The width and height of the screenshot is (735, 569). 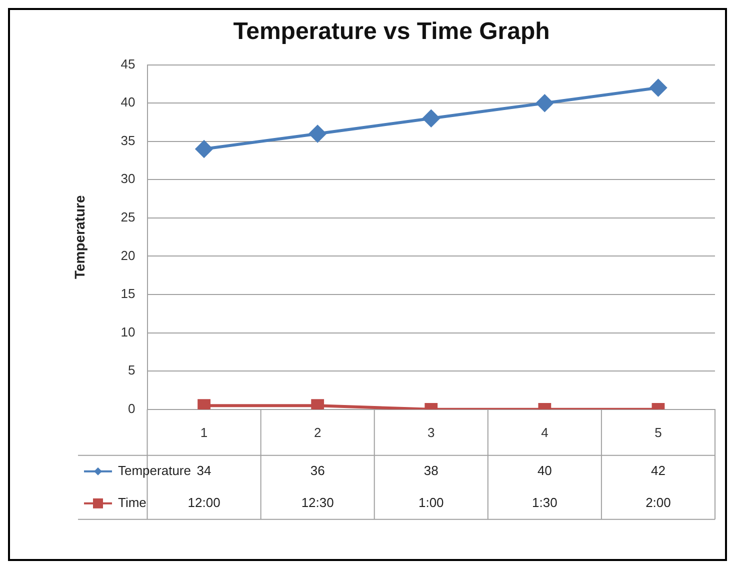 What do you see at coordinates (658, 470) in the screenshot?
I see `data-label: 42` at bounding box center [658, 470].